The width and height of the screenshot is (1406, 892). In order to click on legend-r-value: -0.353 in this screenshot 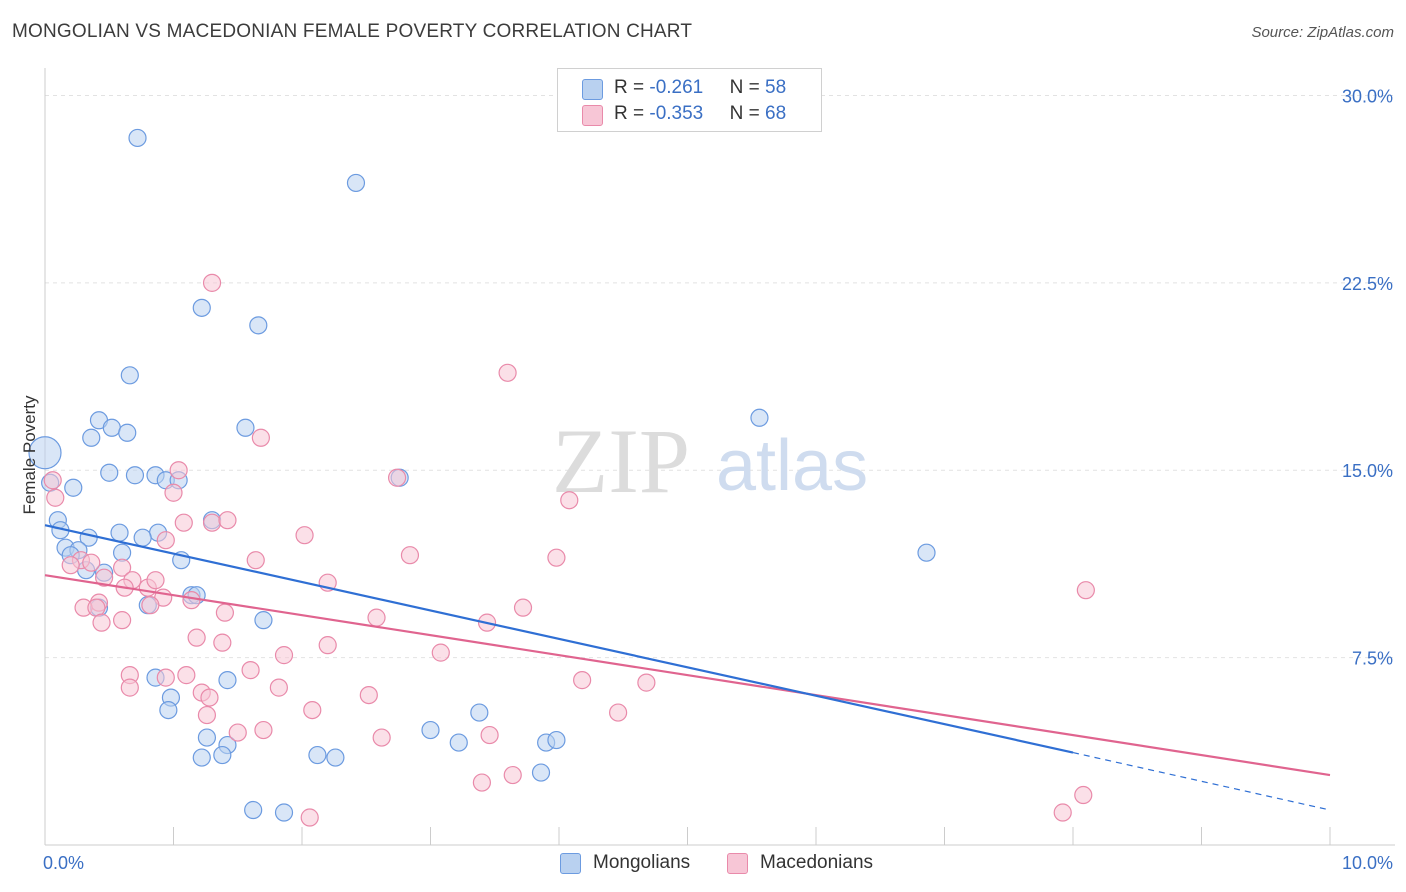, I will do `click(676, 113)`.